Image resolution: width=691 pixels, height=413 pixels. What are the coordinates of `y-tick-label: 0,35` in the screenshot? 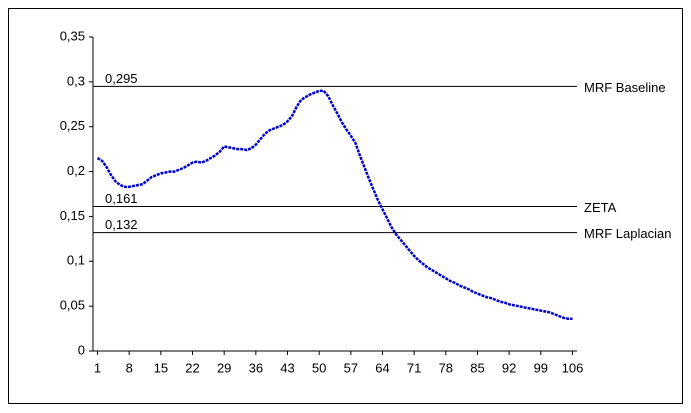 It's located at (72, 35).